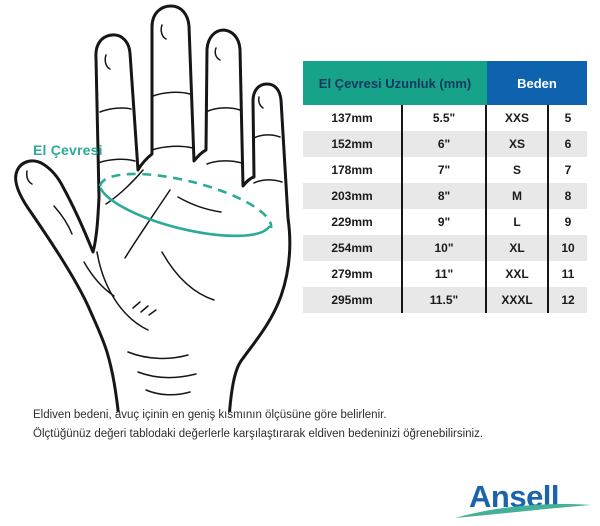 This screenshot has height=526, width=600. I want to click on cell-num: 7, so click(568, 170).